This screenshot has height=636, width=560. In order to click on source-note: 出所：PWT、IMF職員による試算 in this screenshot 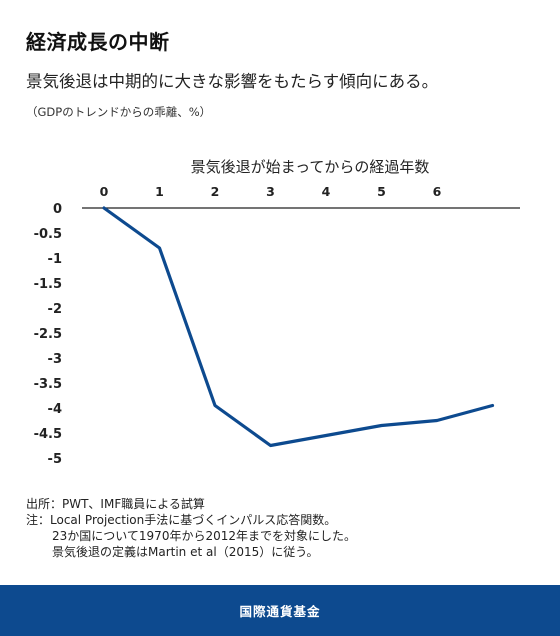, I will do `click(115, 504)`.